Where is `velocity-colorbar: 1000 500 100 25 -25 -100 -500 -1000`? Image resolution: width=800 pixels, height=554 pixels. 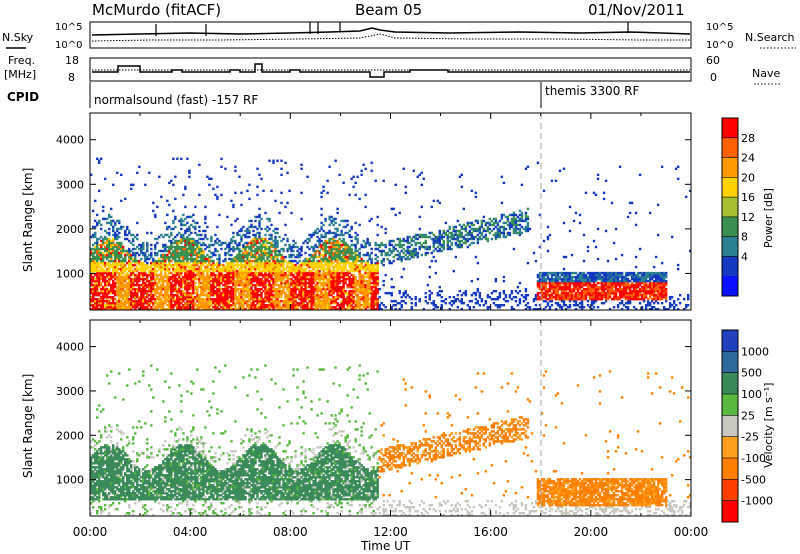 velocity-colorbar: 1000 500 100 25 -25 -100 -500 -1000 is located at coordinates (747, 426).